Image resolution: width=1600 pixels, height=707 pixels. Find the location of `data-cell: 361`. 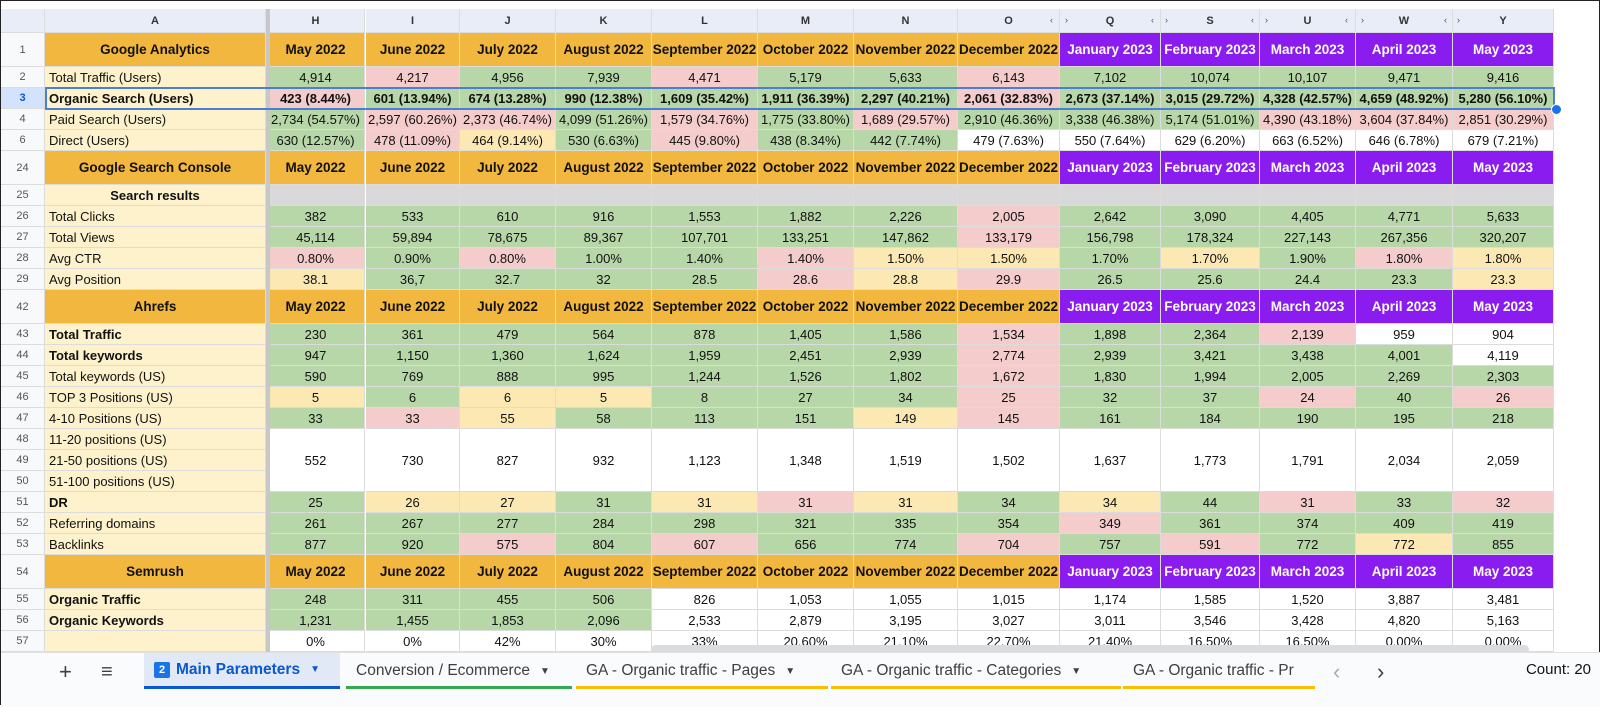

data-cell: 361 is located at coordinates (413, 334).